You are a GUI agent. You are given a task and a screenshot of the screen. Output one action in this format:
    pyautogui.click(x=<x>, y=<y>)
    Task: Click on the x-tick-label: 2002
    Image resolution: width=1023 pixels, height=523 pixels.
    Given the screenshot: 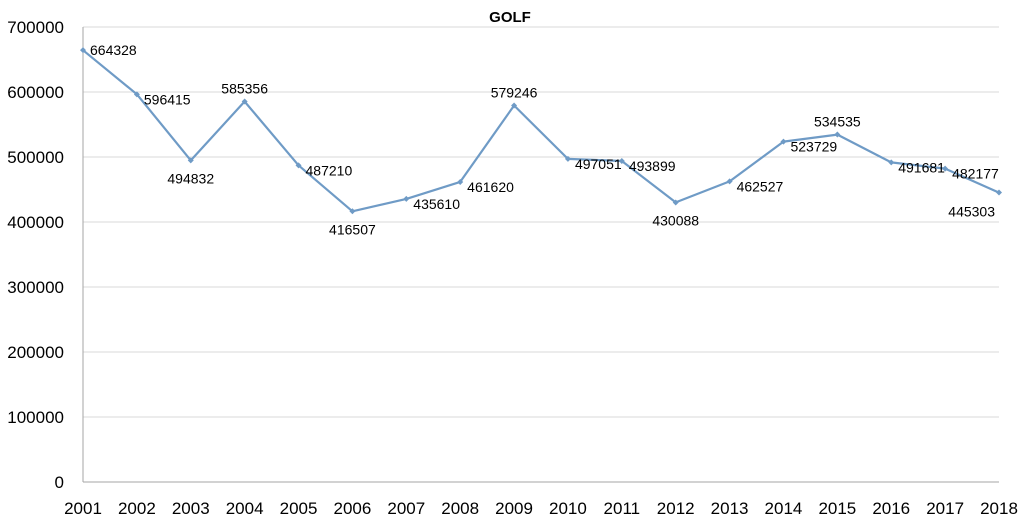 What is the action you would take?
    pyautogui.click(x=137, y=508)
    